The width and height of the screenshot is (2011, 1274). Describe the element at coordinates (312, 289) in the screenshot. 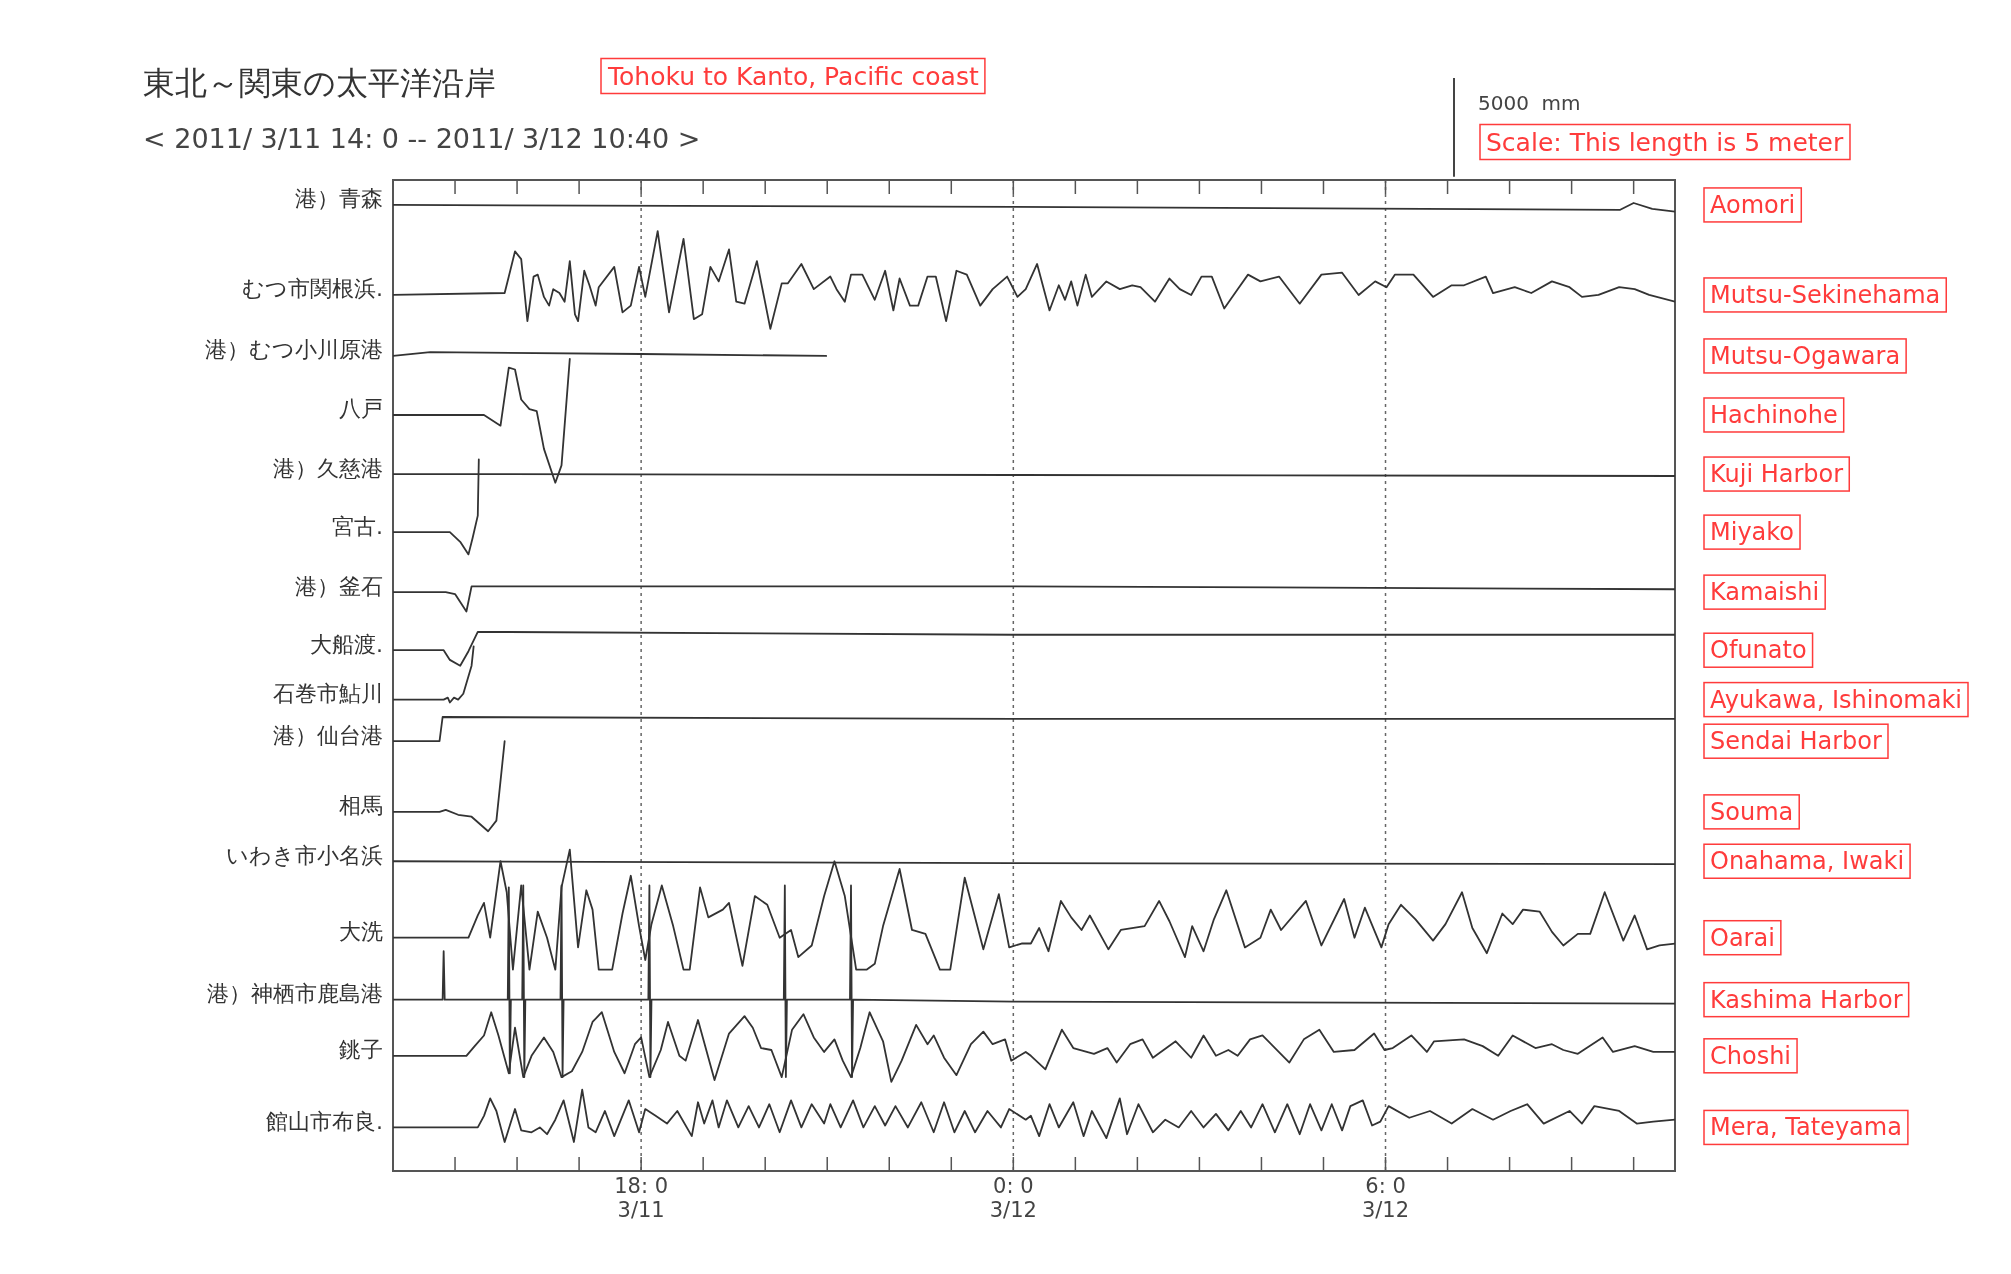

I see `series-label: むつ市関根浜.` at that location.